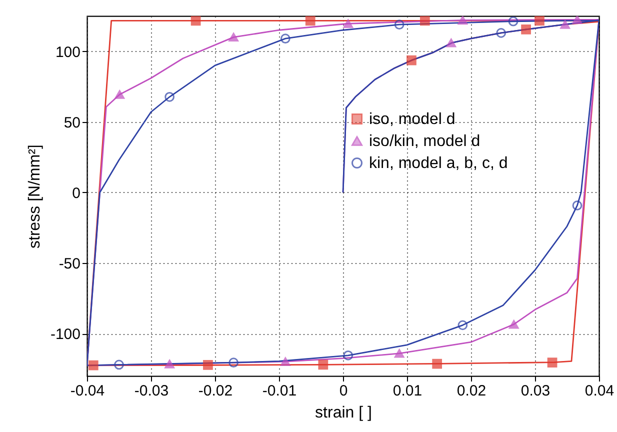 The width and height of the screenshot is (617, 432). I want to click on x-axis-title: strain [ ], so click(343, 413).